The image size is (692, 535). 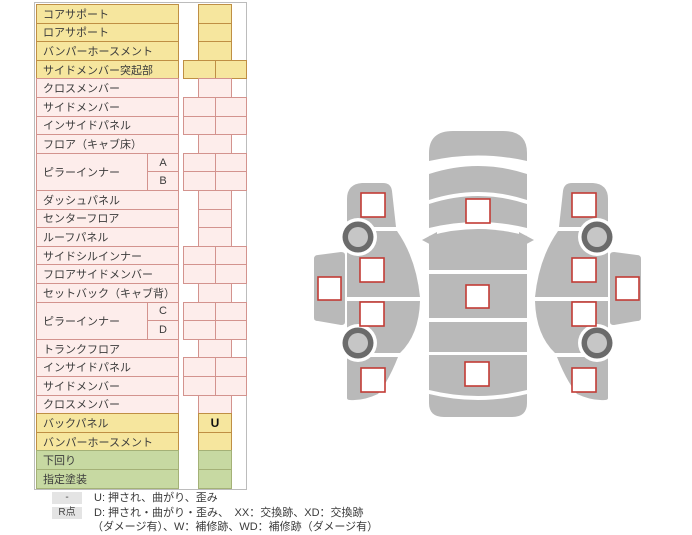 I want to click on damage-checkbox-right-rear-door, so click(x=584, y=314).